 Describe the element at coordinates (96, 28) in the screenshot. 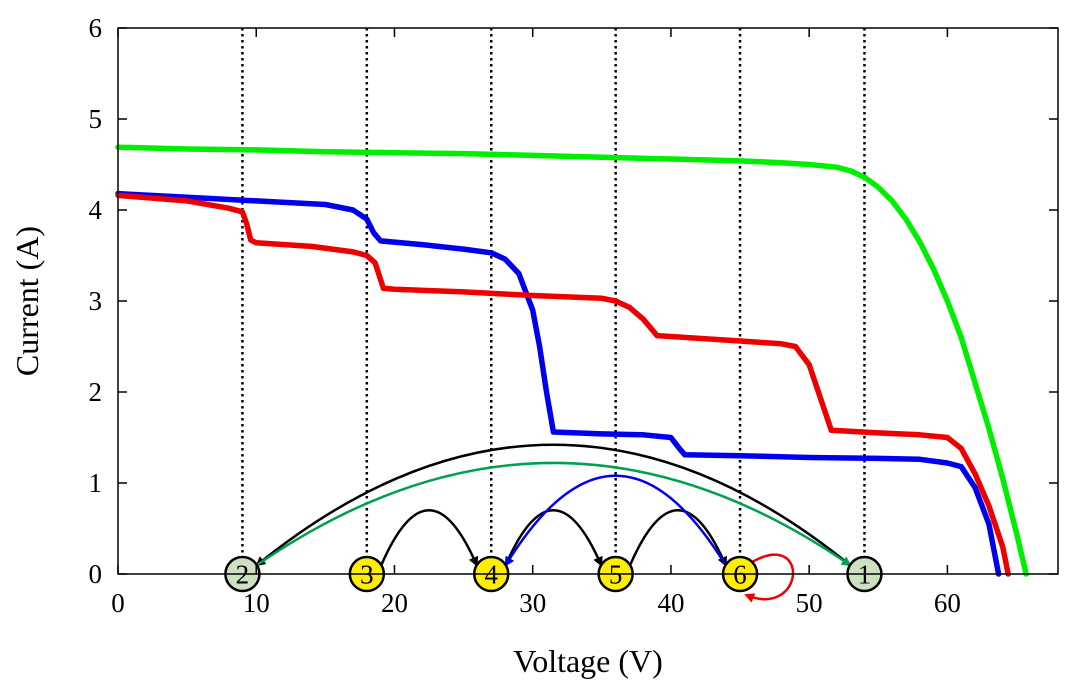

I see `y-tick-label: 6` at that location.